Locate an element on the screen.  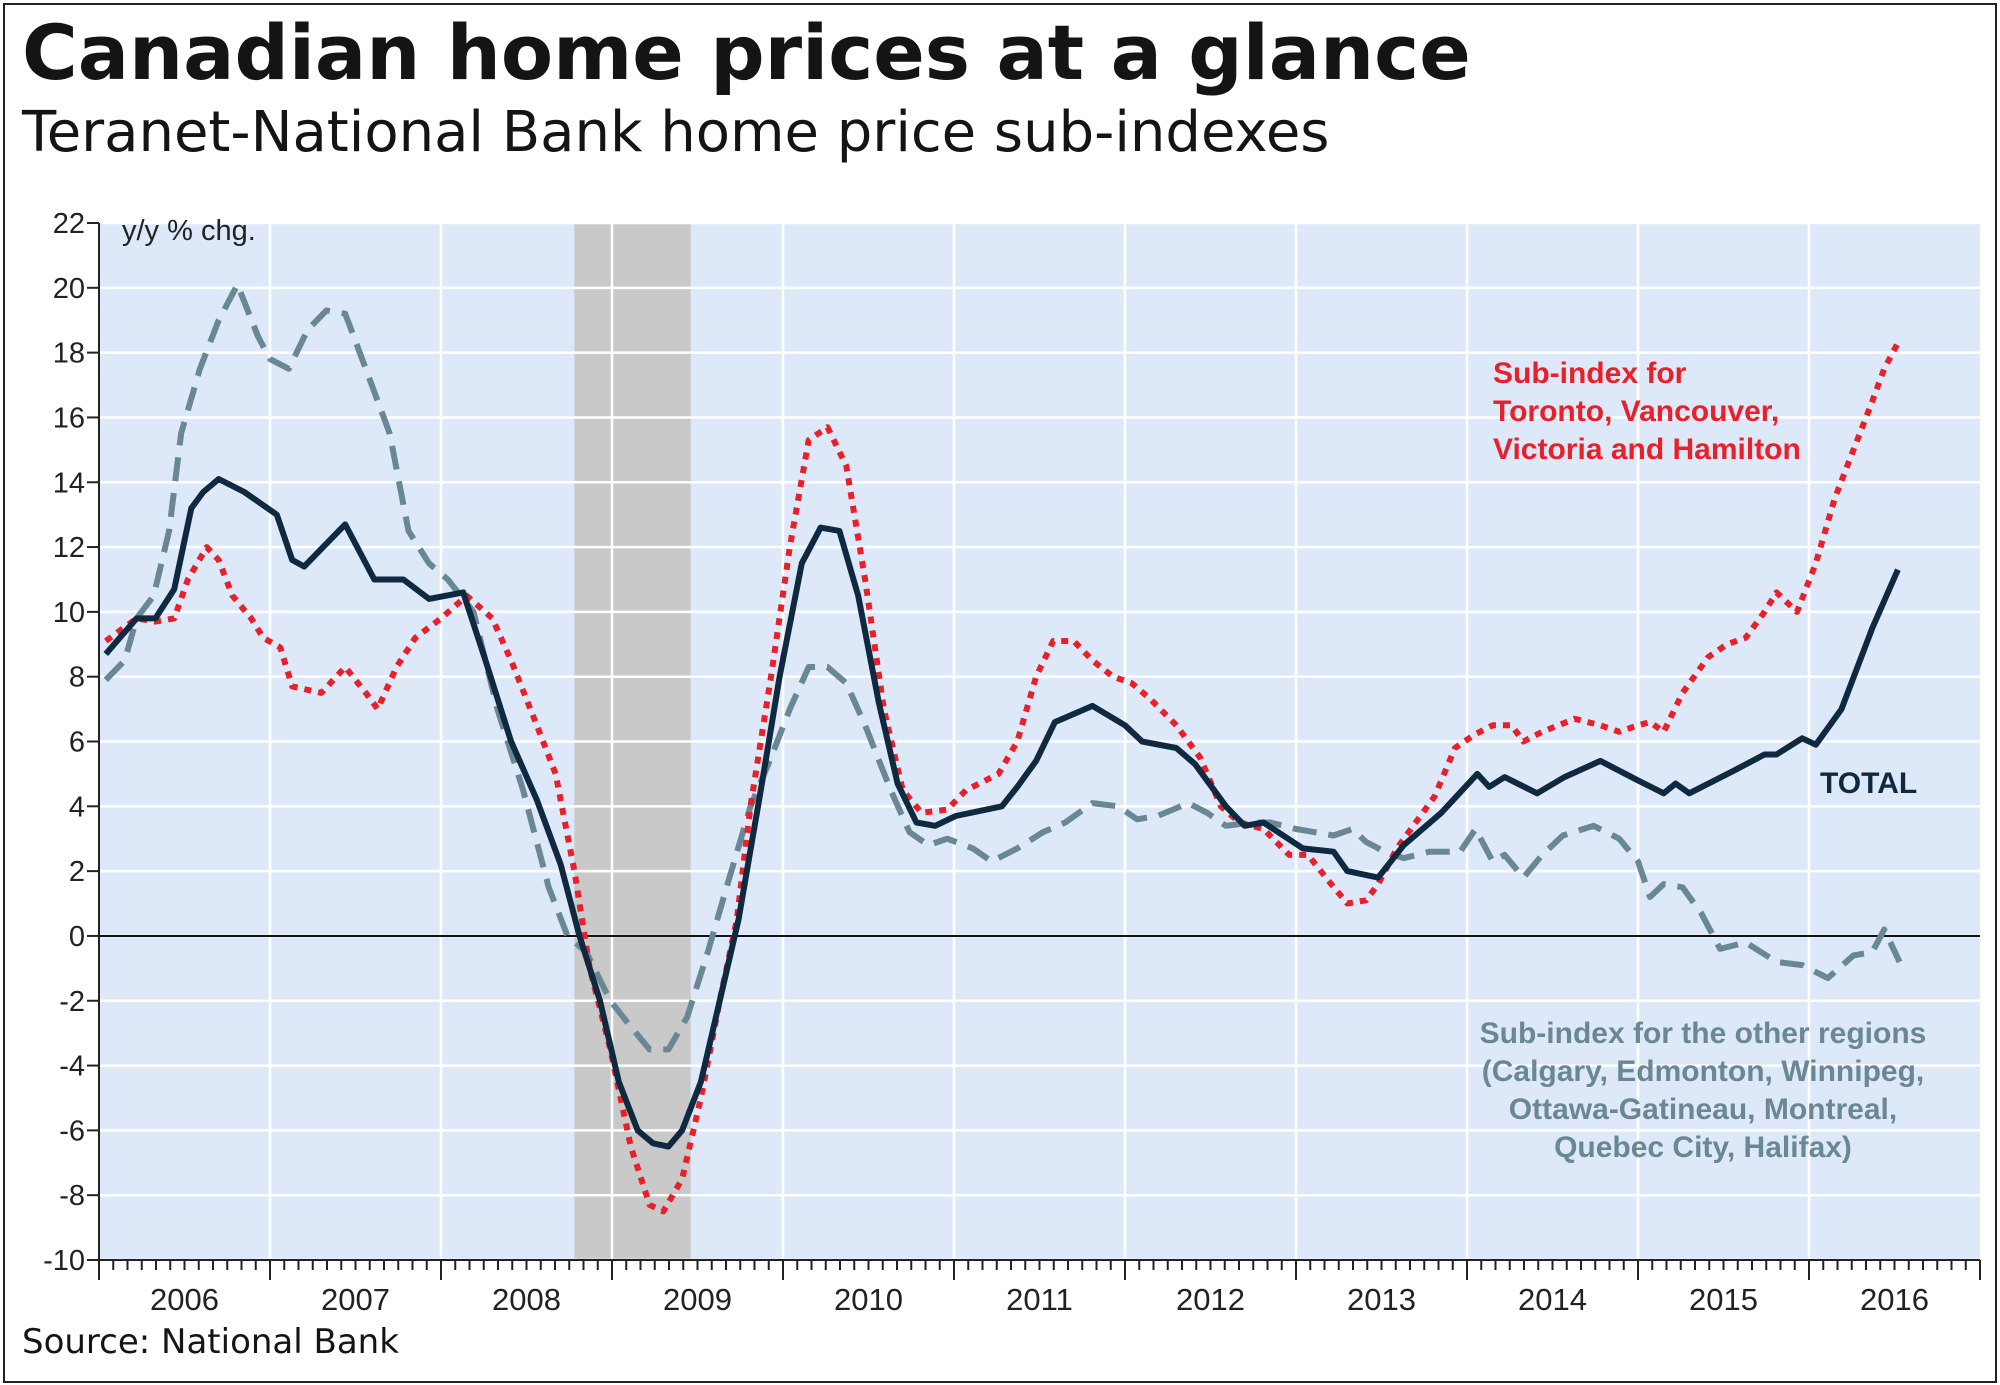
x-tick-label: 2006 is located at coordinates (184, 1299).